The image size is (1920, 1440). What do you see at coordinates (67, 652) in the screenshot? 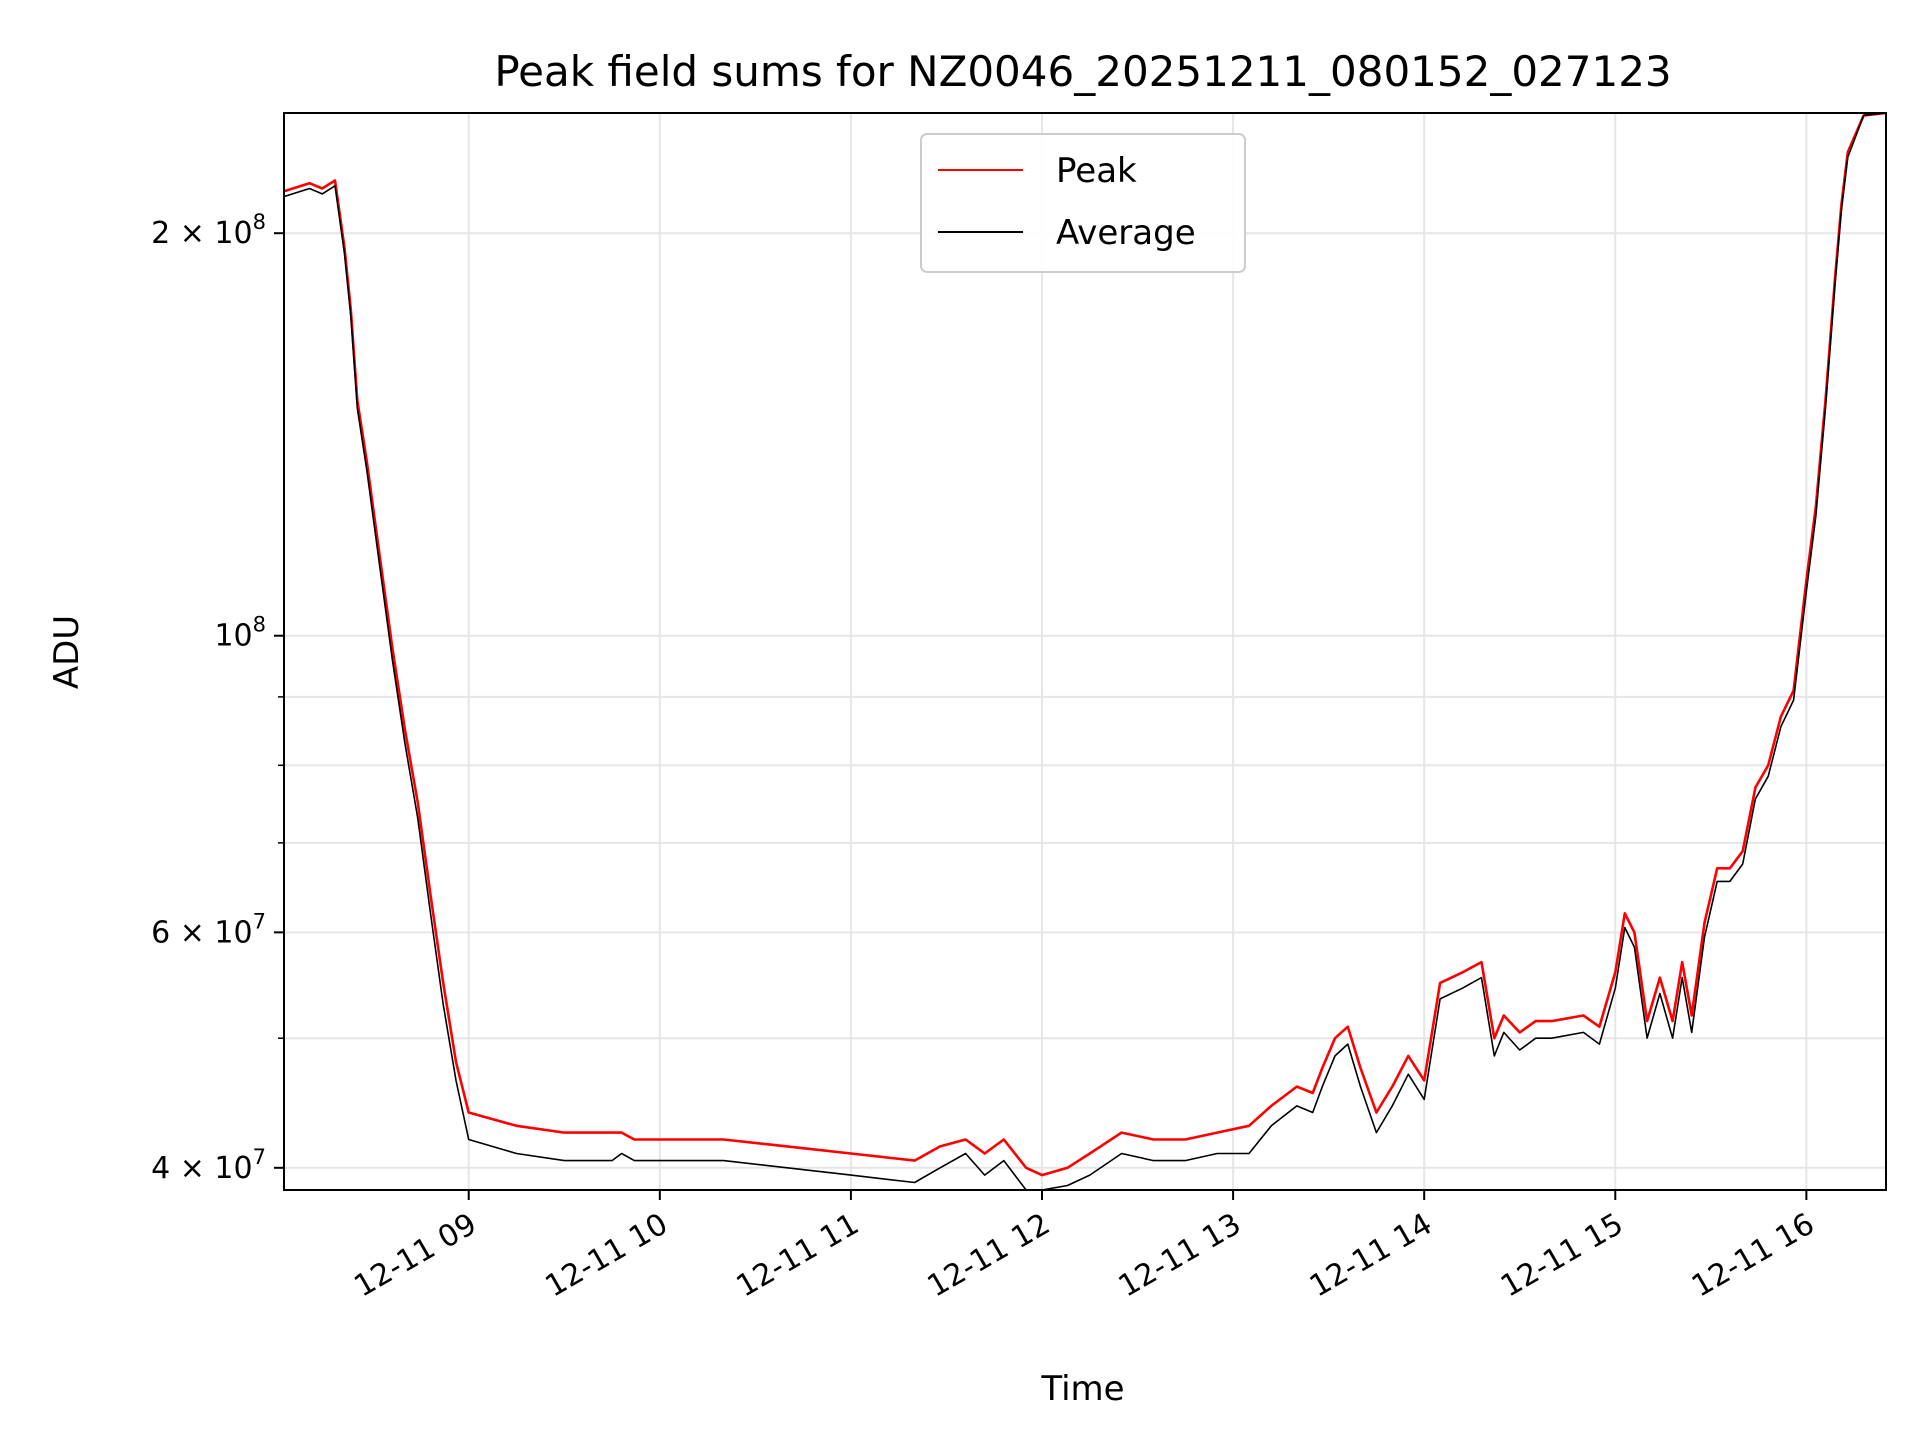
I see `y-axis-label: ADU` at bounding box center [67, 652].